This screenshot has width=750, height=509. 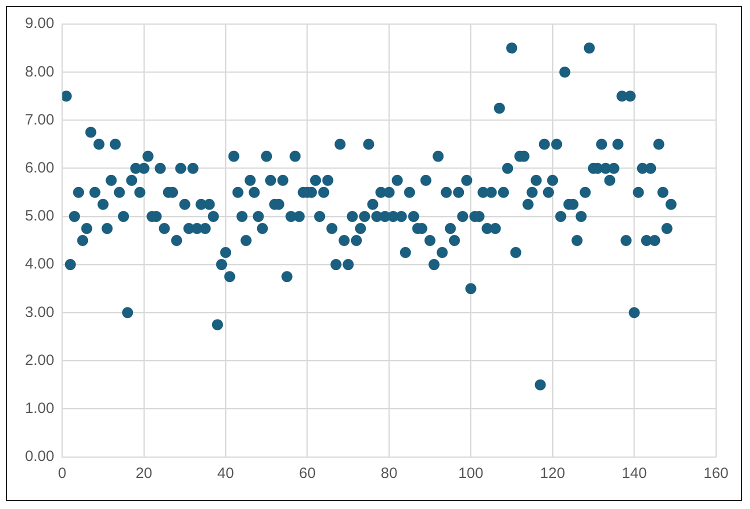 I want to click on y-tick-label: 2.00, so click(x=39, y=360).